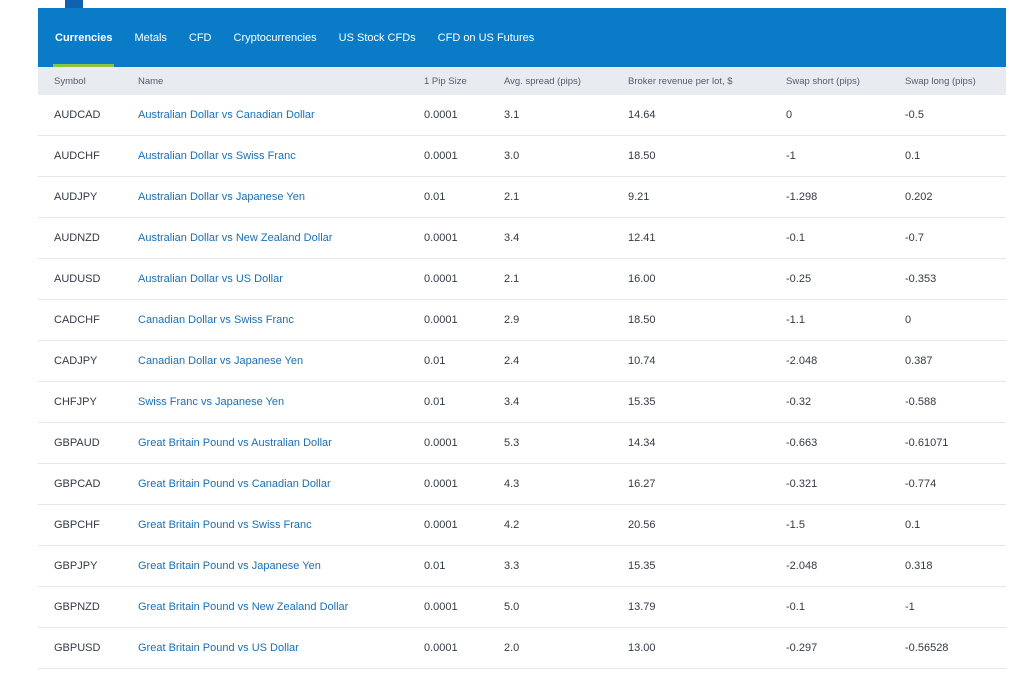 The width and height of the screenshot is (1024, 675). I want to click on swap-long-cell: -0.56528, so click(927, 648).